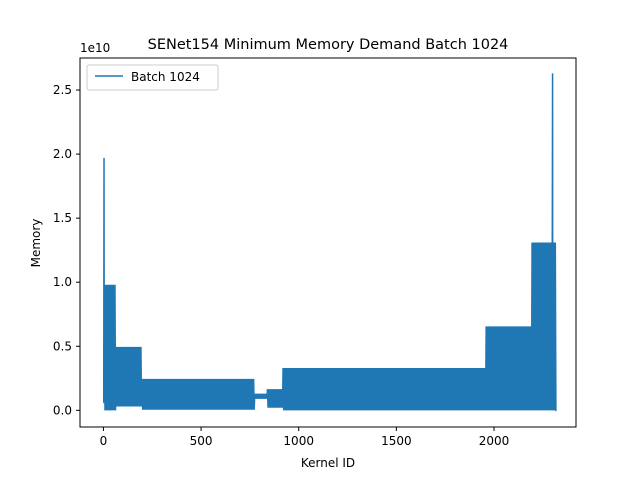 This screenshot has height=480, width=640. What do you see at coordinates (201, 441) in the screenshot?
I see `x-tick-label: 500` at bounding box center [201, 441].